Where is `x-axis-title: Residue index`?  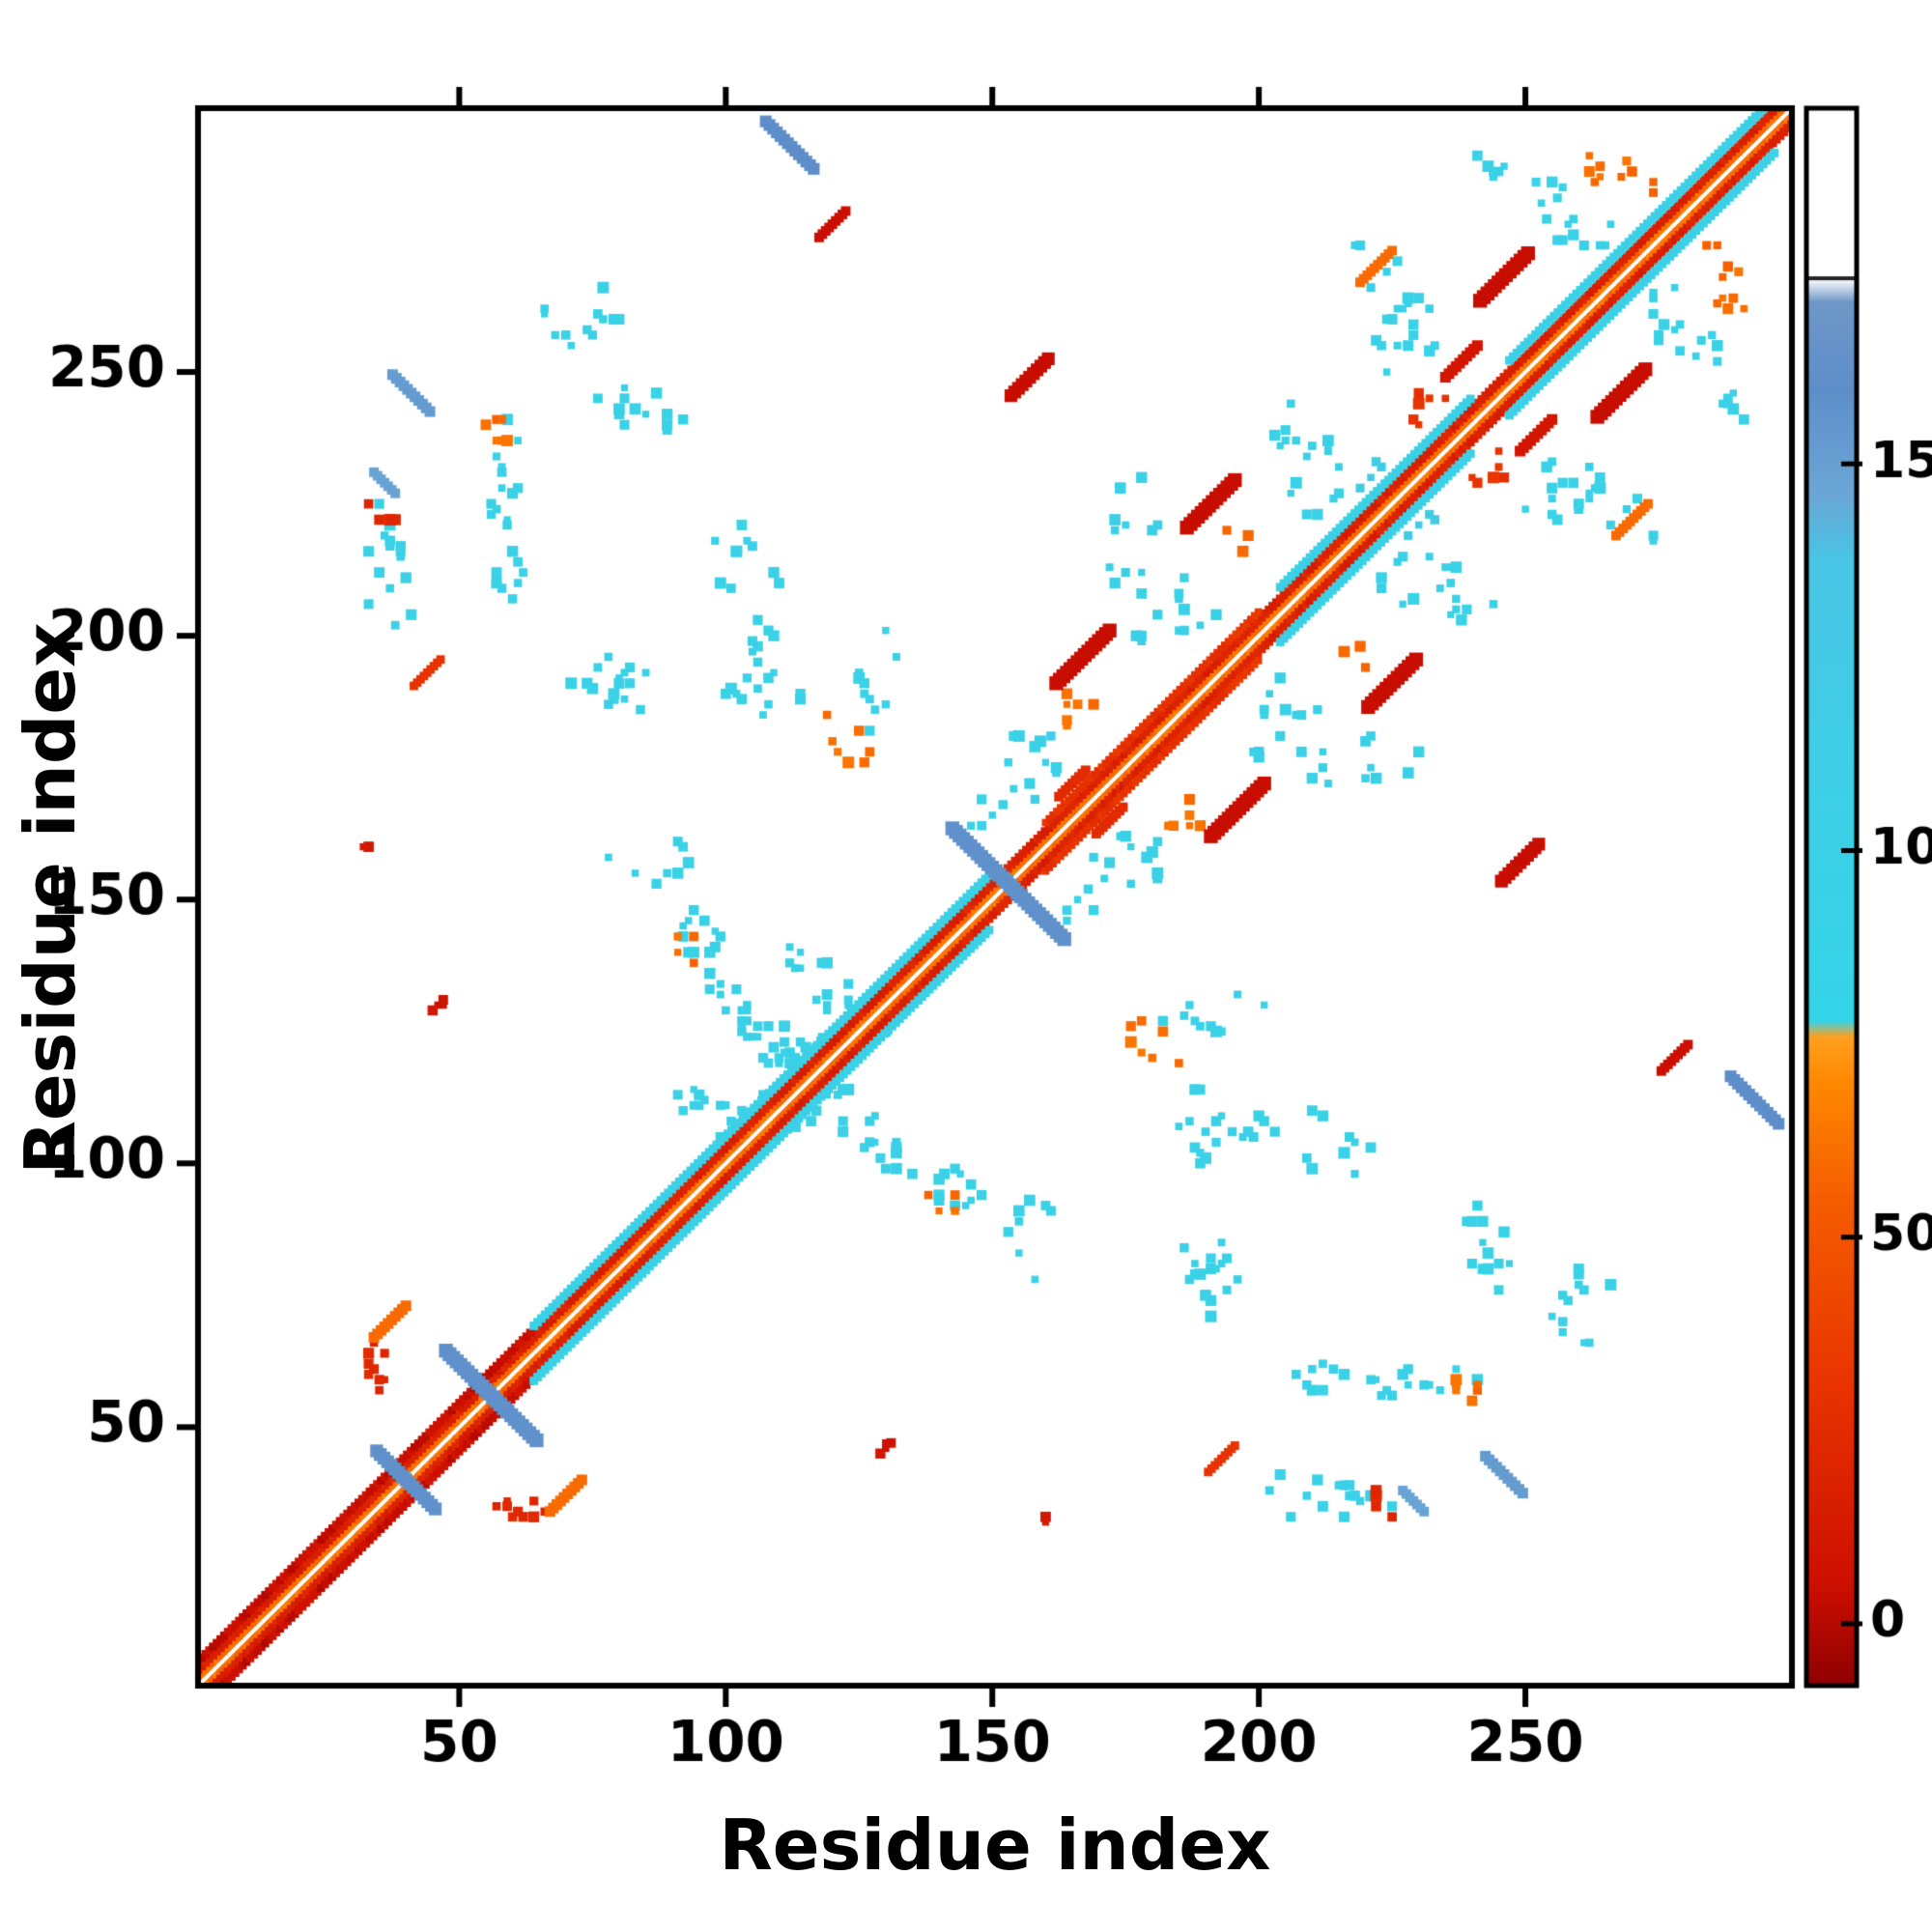
x-axis-title: Residue index is located at coordinates (995, 1845).